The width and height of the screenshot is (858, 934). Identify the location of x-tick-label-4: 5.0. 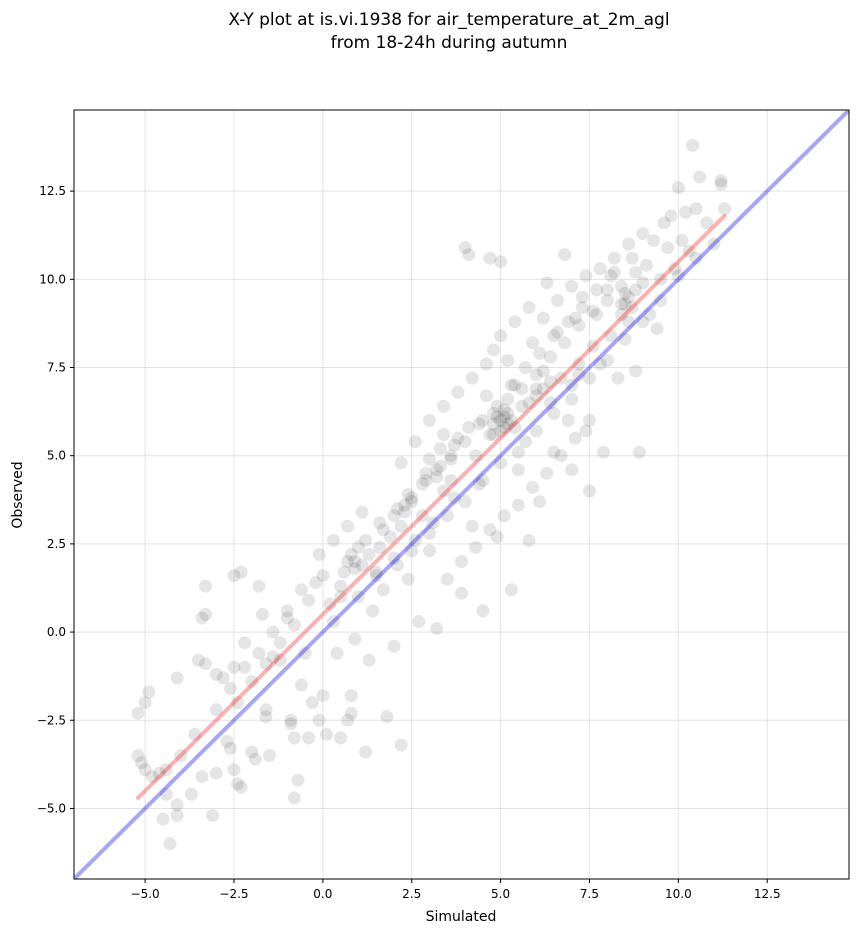
(500, 894).